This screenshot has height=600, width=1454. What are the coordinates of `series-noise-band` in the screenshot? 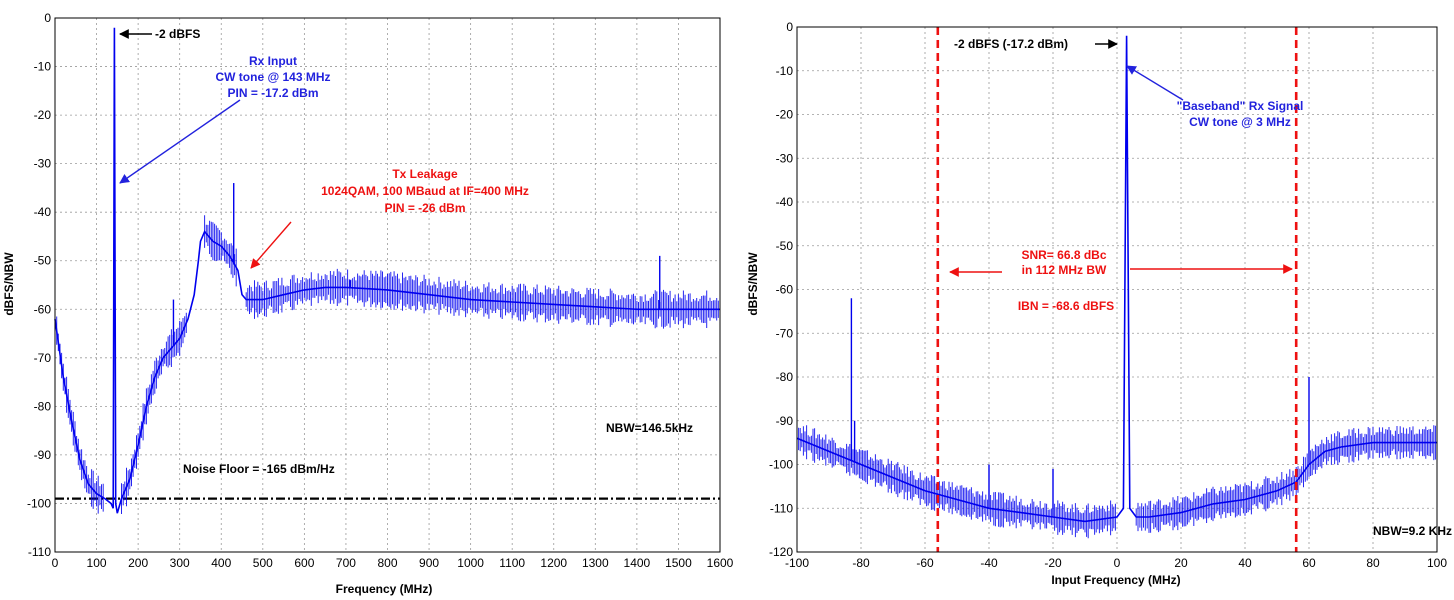 It's located at (1116, 482).